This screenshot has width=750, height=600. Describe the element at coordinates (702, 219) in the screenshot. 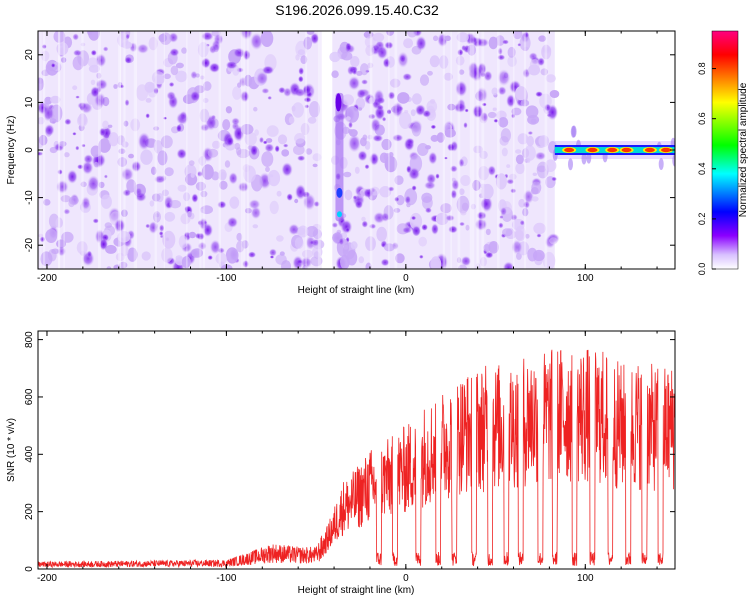

I see `colorbar-tick-label: 0.2` at that location.